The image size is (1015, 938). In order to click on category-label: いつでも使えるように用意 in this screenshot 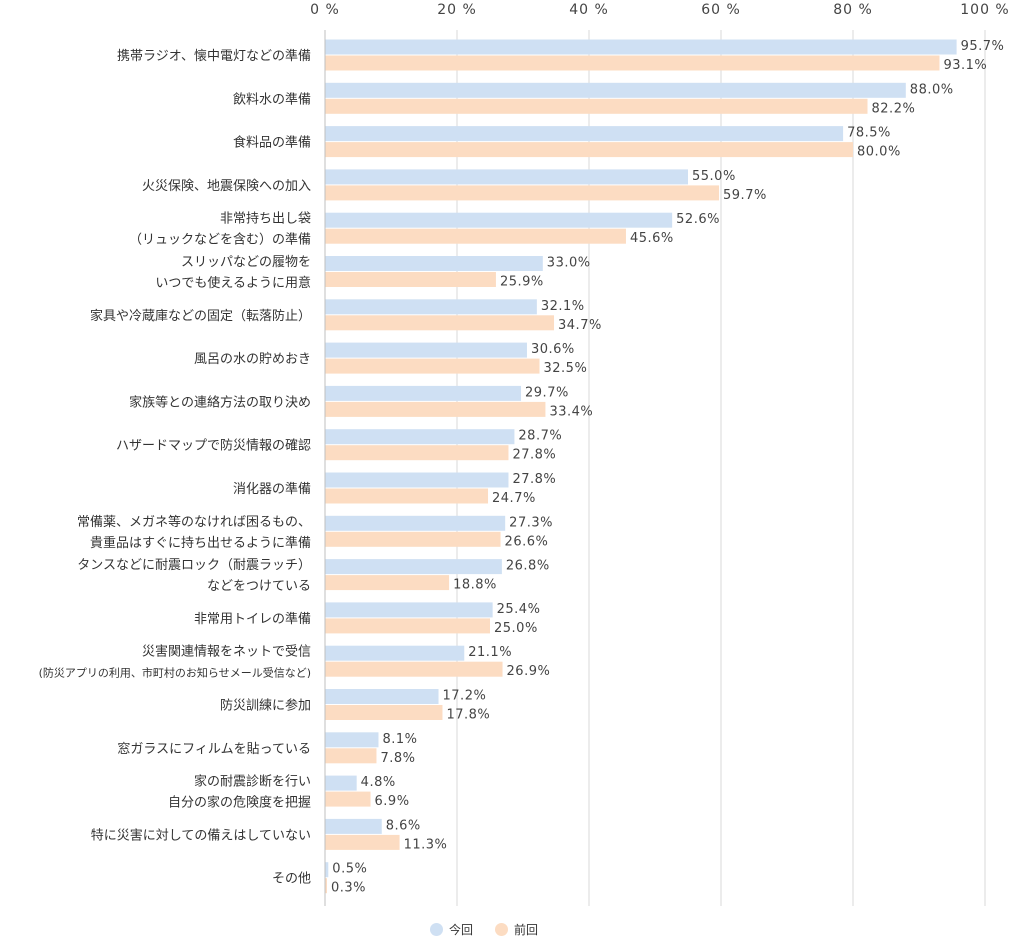, I will do `click(233, 283)`.